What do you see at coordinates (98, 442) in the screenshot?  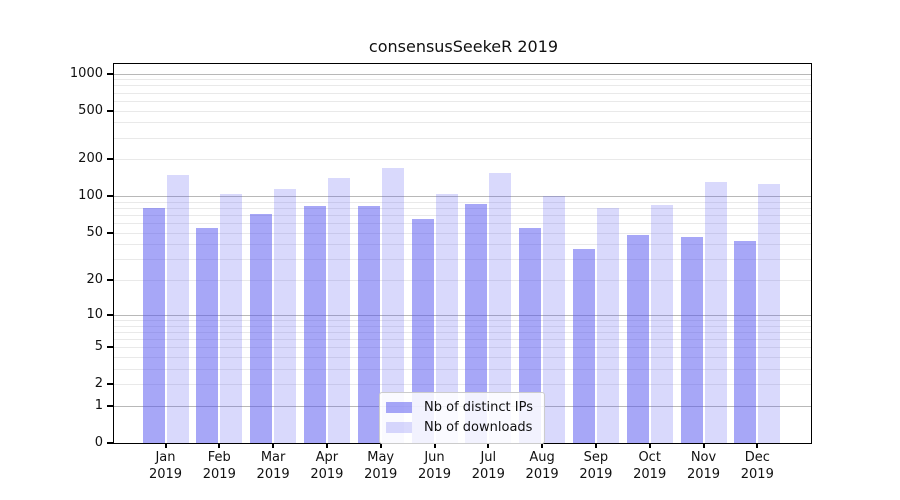 I see `y-axis-tick-label: 0` at bounding box center [98, 442].